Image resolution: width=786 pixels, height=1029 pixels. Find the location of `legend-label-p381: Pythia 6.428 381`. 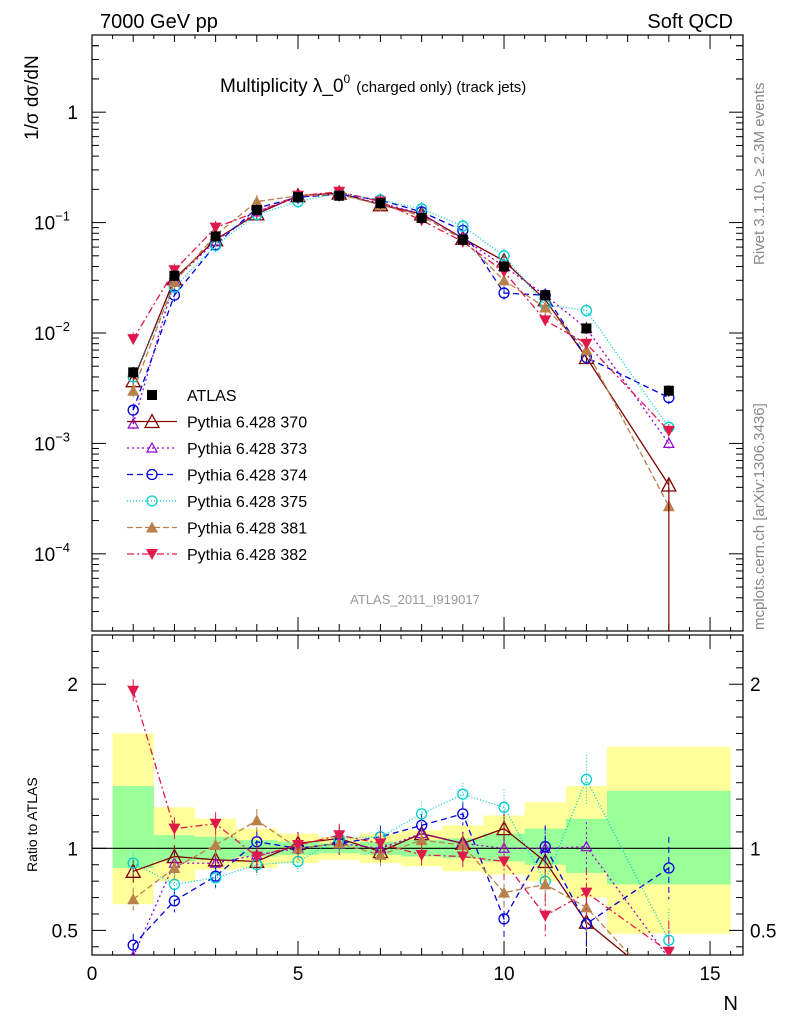

legend-label-p381: Pythia 6.428 381 is located at coordinates (247, 529).